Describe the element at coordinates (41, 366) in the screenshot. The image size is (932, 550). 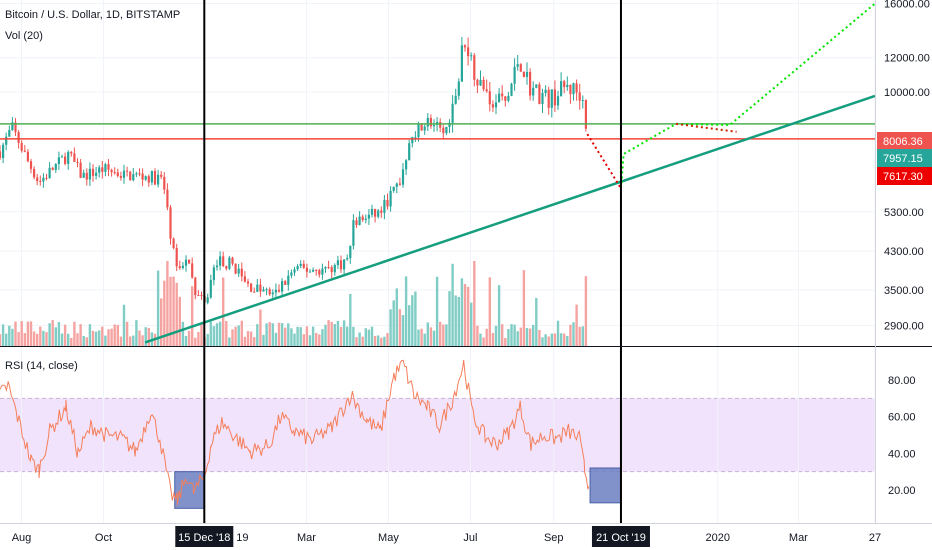
I see `rsi-legend: RSI (14, close)` at that location.